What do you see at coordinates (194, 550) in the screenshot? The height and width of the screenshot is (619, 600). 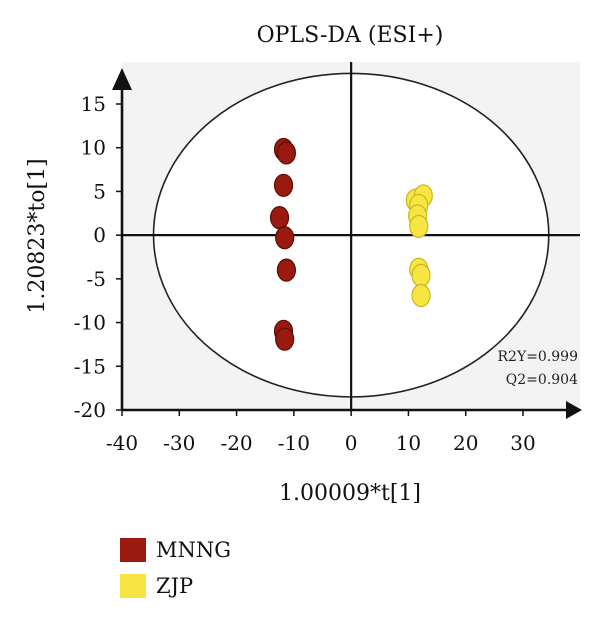 I see `legend-label-mnng: MNNG` at bounding box center [194, 550].